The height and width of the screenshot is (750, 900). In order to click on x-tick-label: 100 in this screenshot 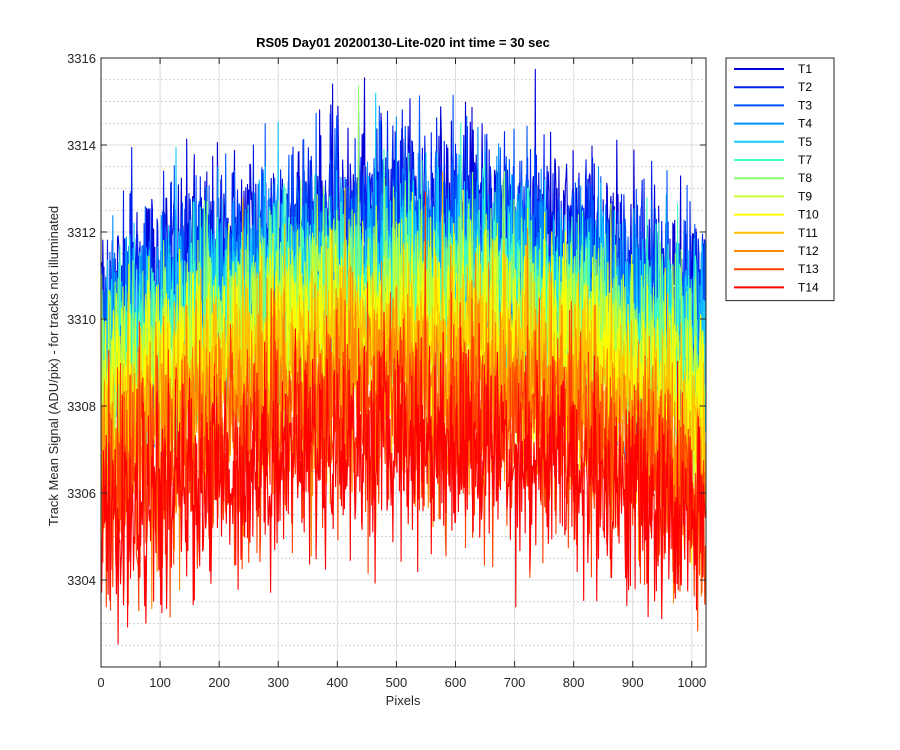, I will do `click(160, 682)`.